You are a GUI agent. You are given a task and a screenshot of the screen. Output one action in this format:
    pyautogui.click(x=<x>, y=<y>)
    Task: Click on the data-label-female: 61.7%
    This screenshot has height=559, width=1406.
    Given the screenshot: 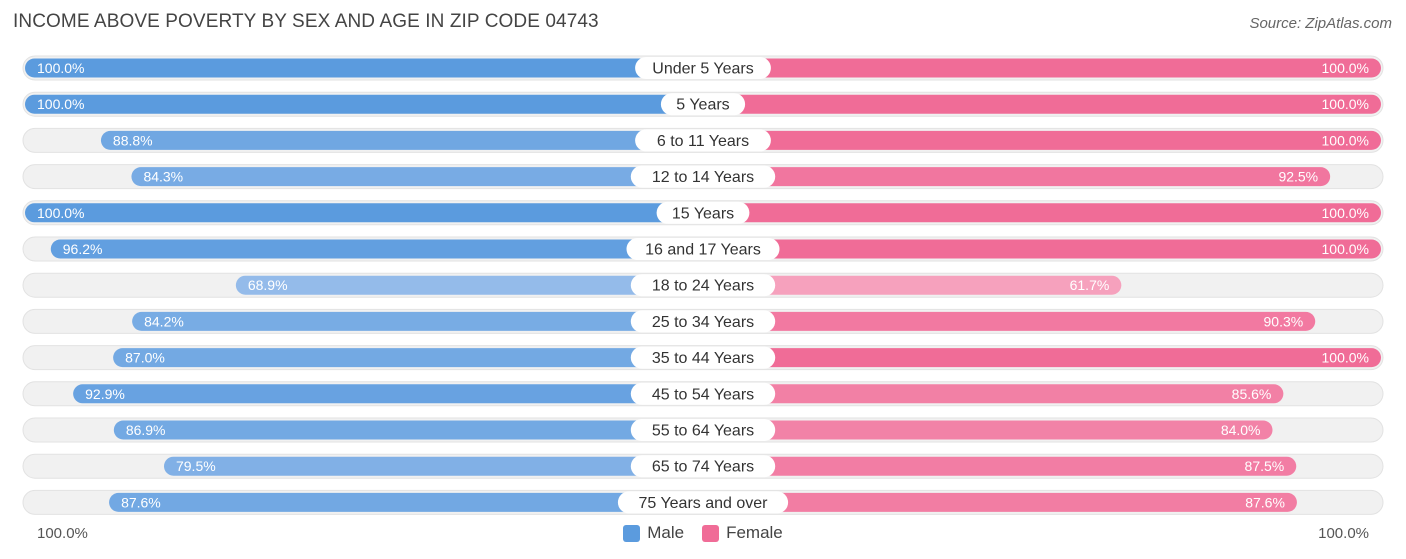 What is the action you would take?
    pyautogui.click(x=1090, y=285)
    